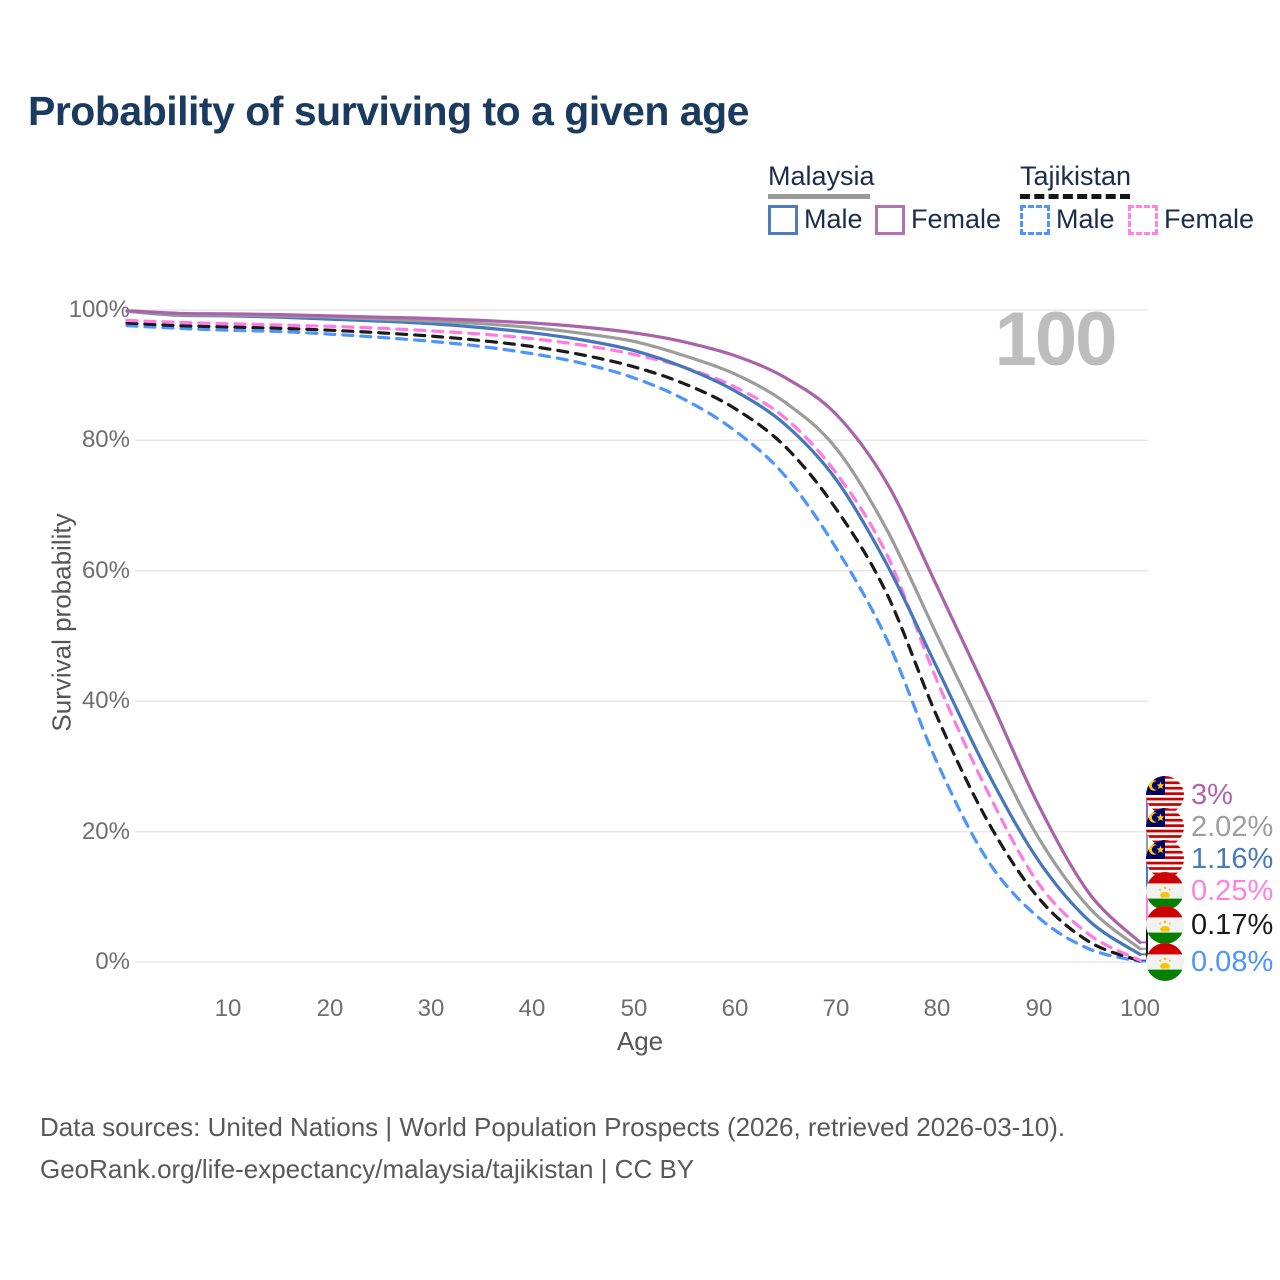 The image size is (1280, 1280). Describe the element at coordinates (1039, 1008) in the screenshot. I see `x-tick-90: 90` at that location.